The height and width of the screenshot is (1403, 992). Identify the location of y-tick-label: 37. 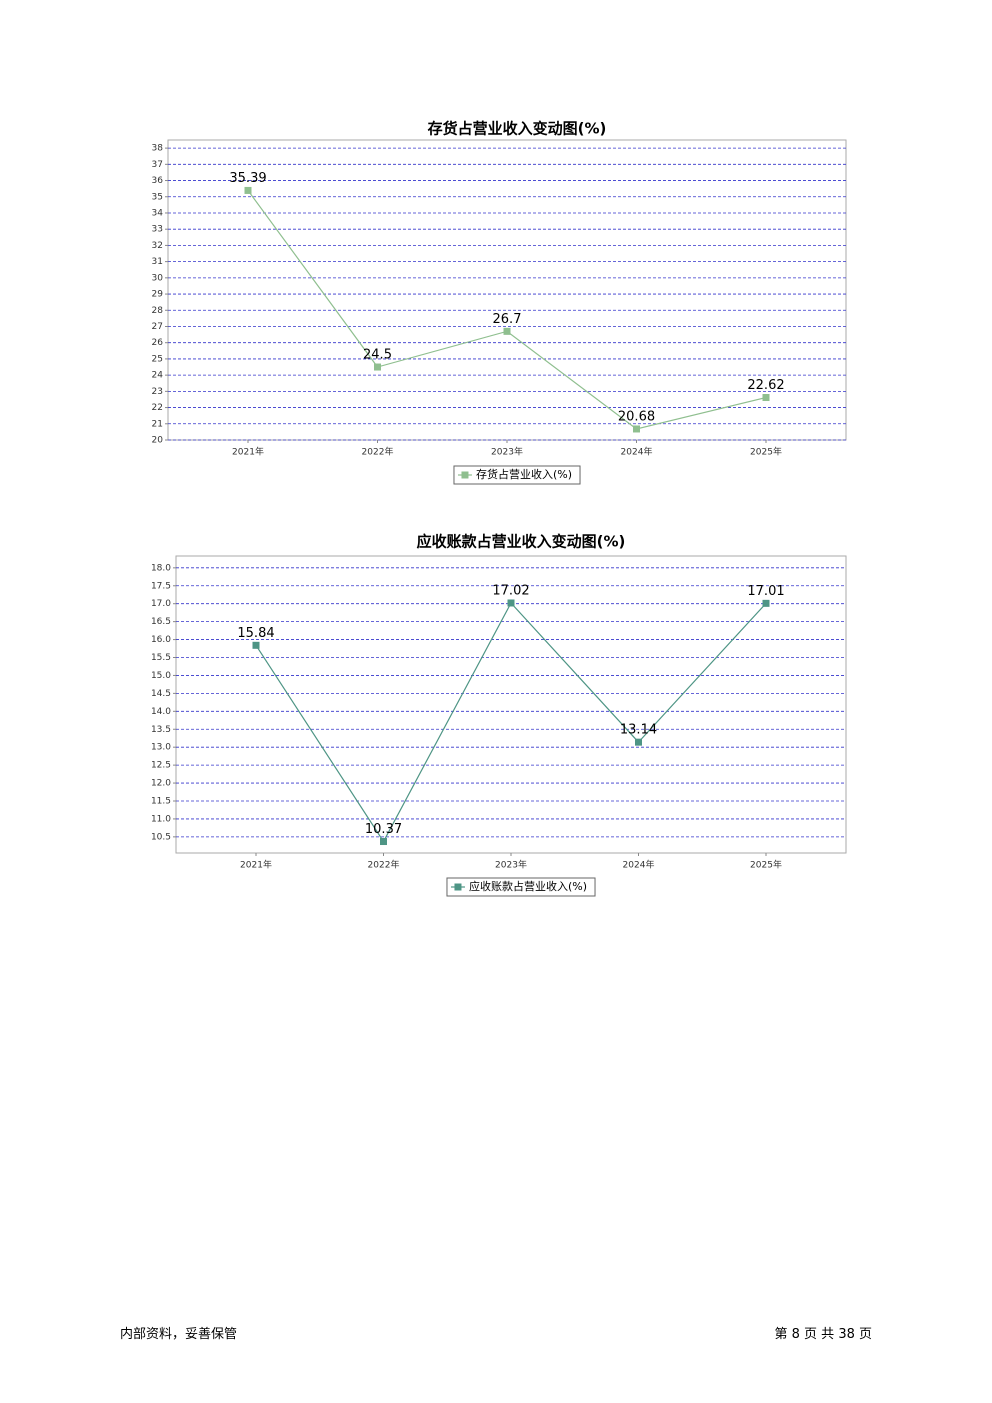
(157, 165).